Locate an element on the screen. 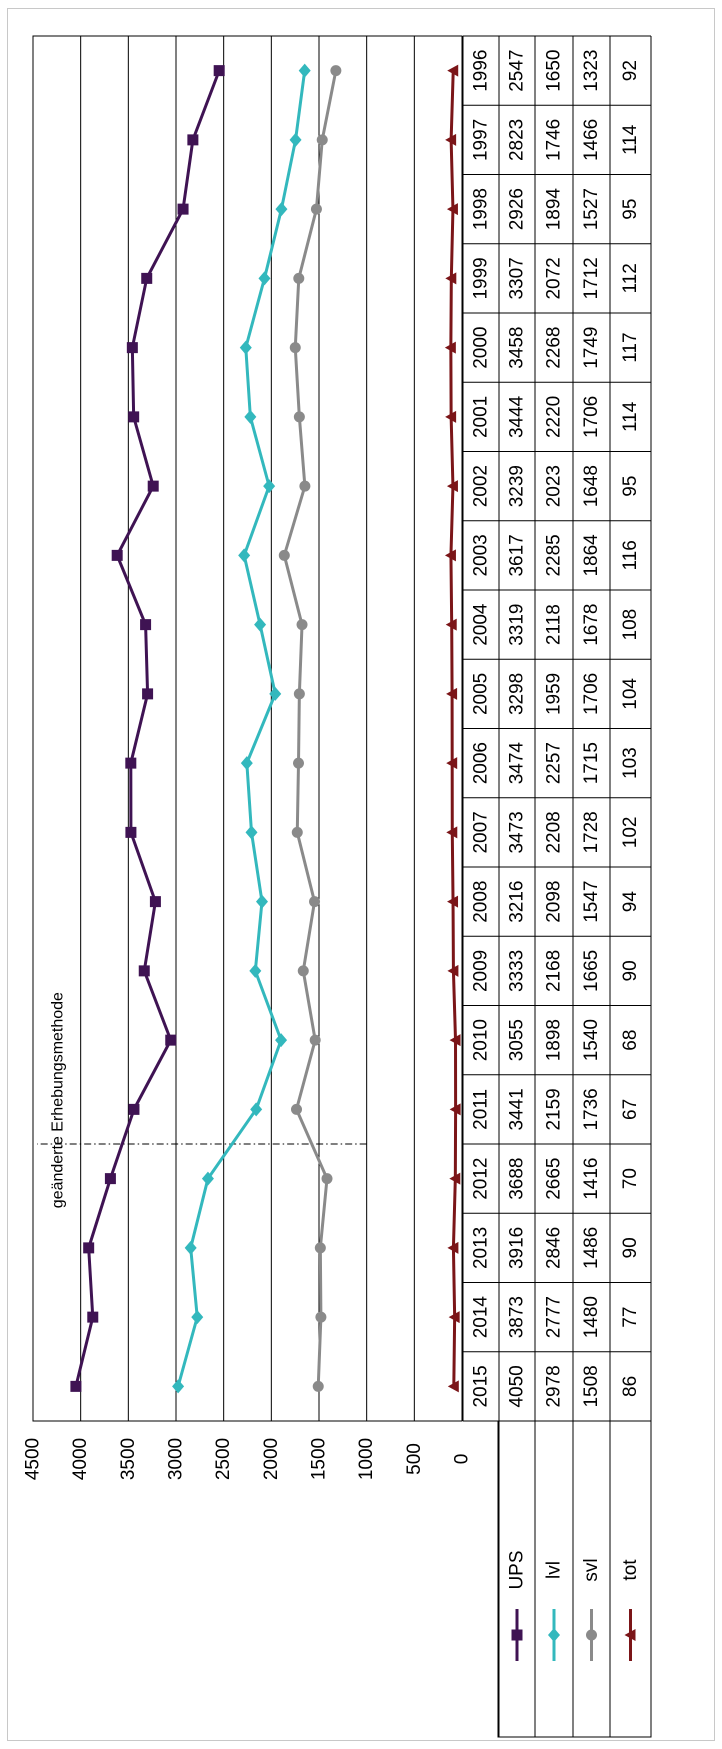 The width and height of the screenshot is (722, 1749). data-label-UPS-2004: 3319 is located at coordinates (517, 624).